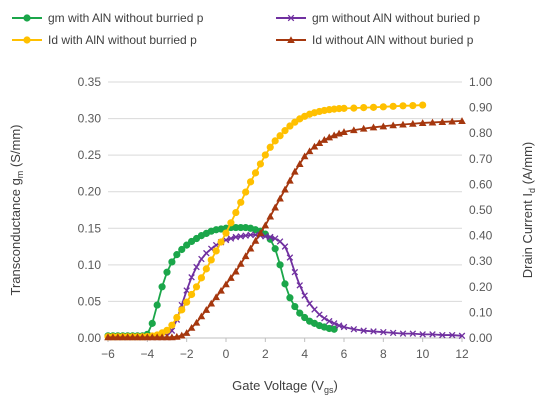  What do you see at coordinates (383, 354) in the screenshot?
I see `x-tick-label: 8` at bounding box center [383, 354].